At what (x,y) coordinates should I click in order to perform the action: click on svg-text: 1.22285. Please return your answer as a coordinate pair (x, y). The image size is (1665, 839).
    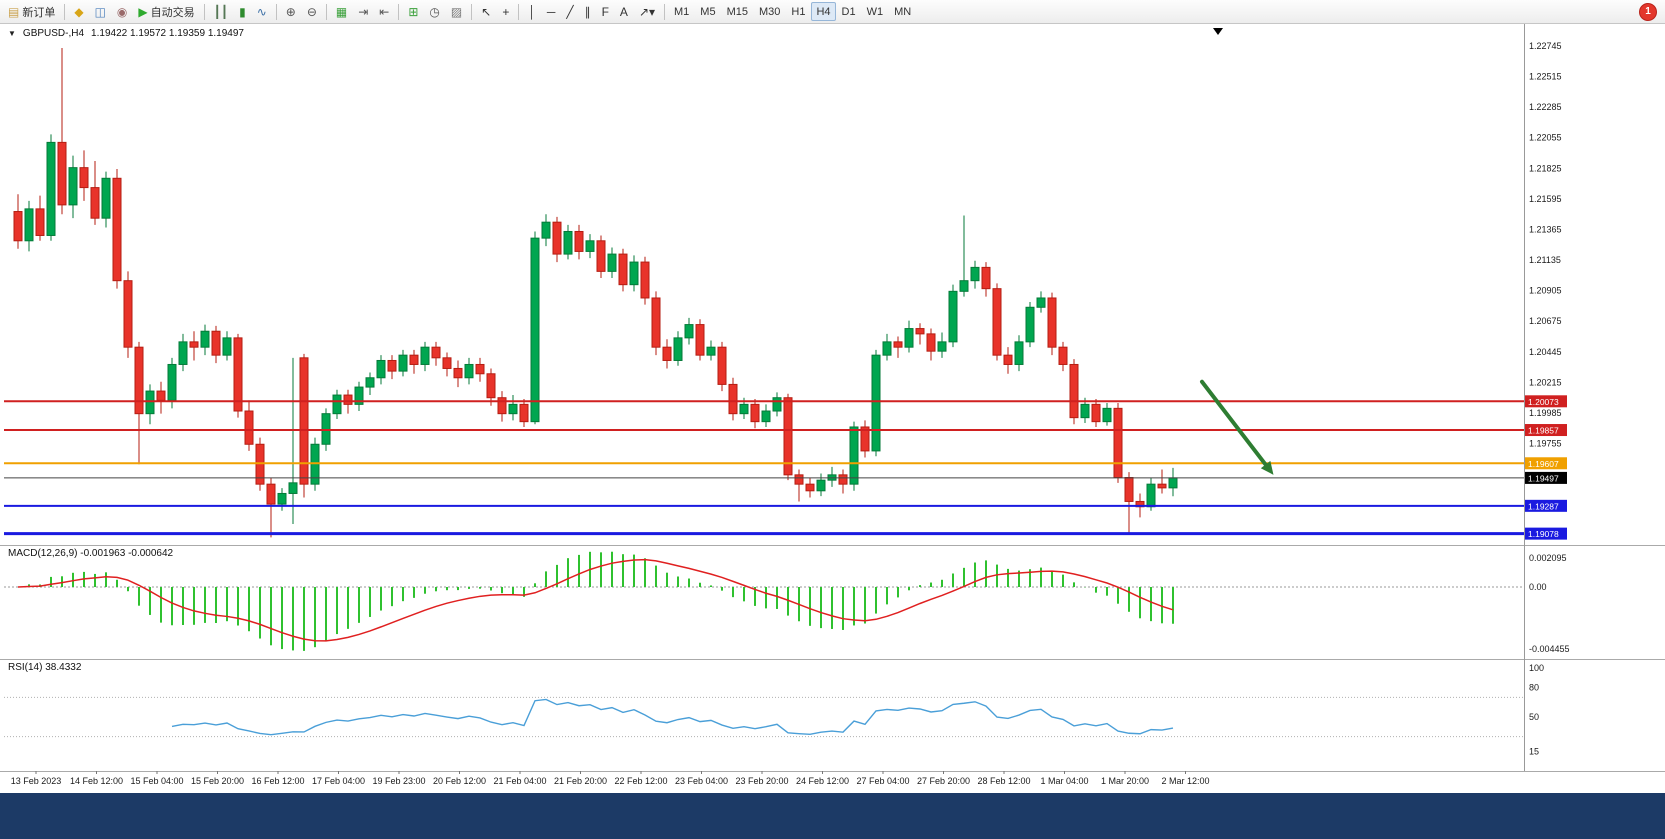
    Looking at the image, I should click on (1545, 107).